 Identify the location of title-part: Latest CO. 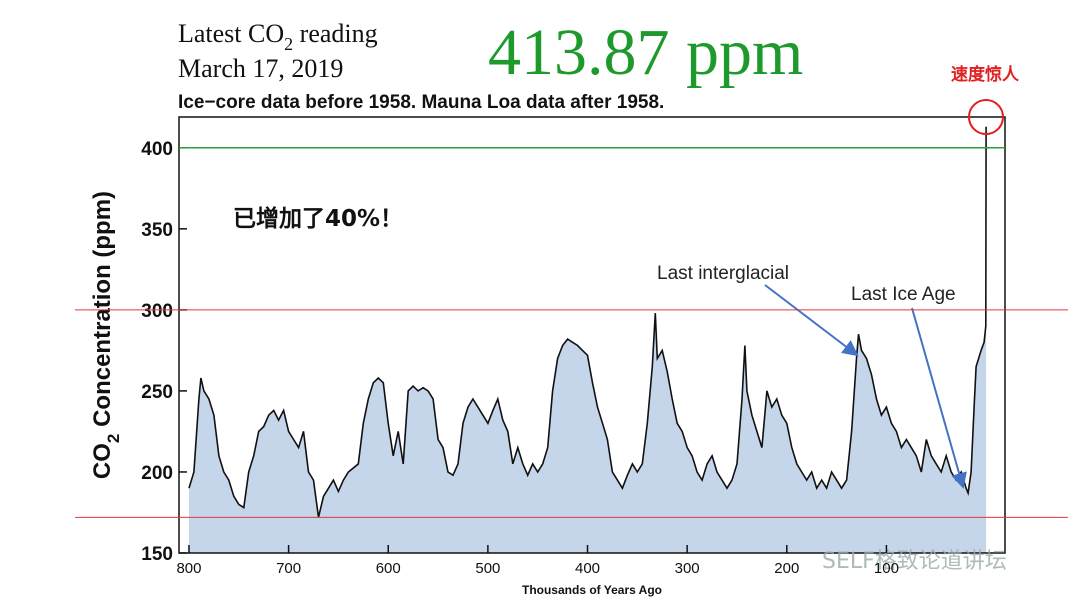
(231, 33).